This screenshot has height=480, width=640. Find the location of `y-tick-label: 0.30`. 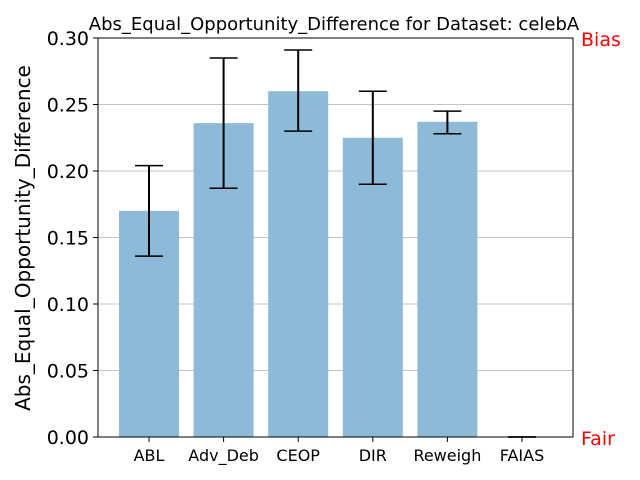

y-tick-label: 0.30 is located at coordinates (68, 39).